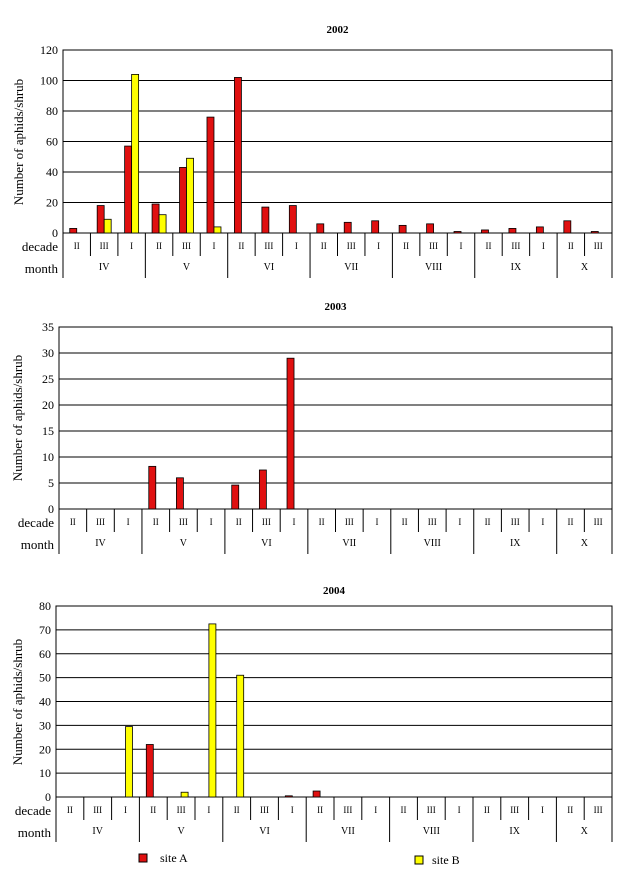  I want to click on legend-label-site-b: site B, so click(446, 860).